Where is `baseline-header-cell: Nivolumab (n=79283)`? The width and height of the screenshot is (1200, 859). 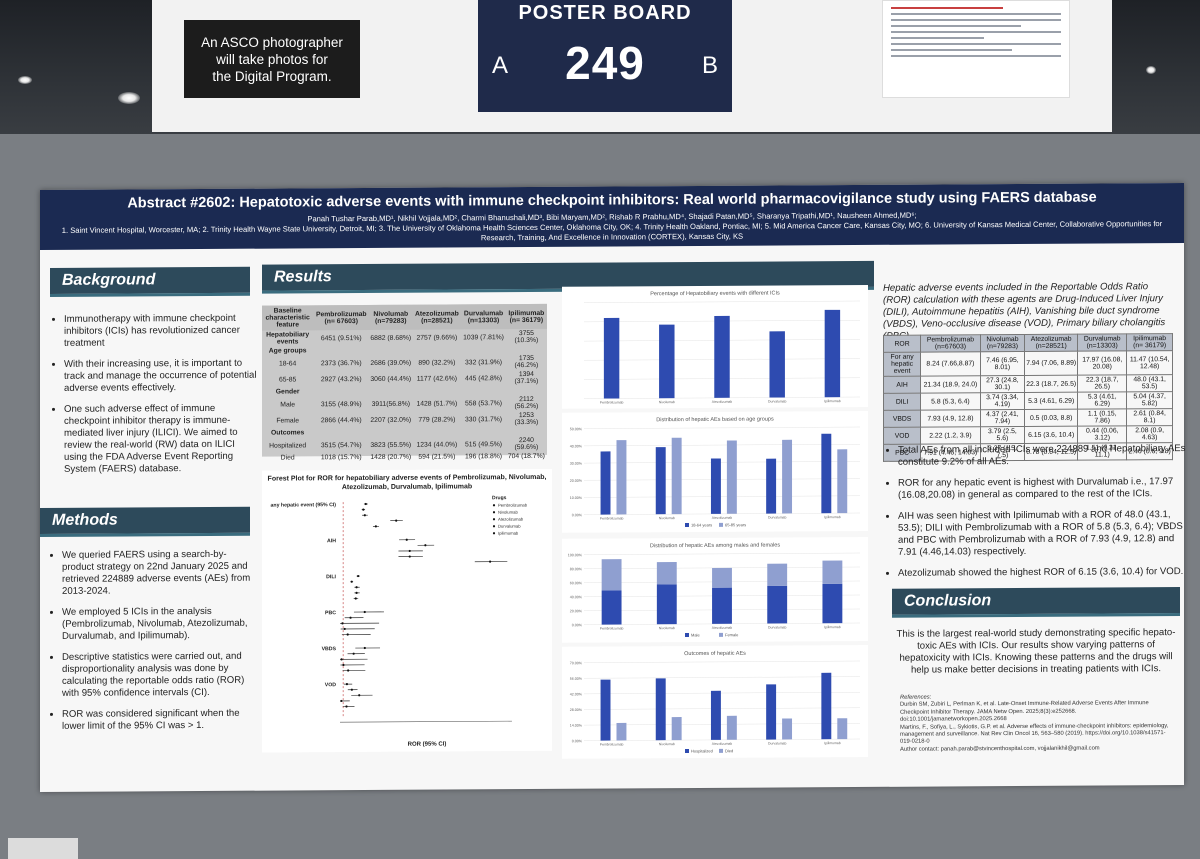
baseline-header-cell: Nivolumab (n=79283) is located at coordinates (391, 317).